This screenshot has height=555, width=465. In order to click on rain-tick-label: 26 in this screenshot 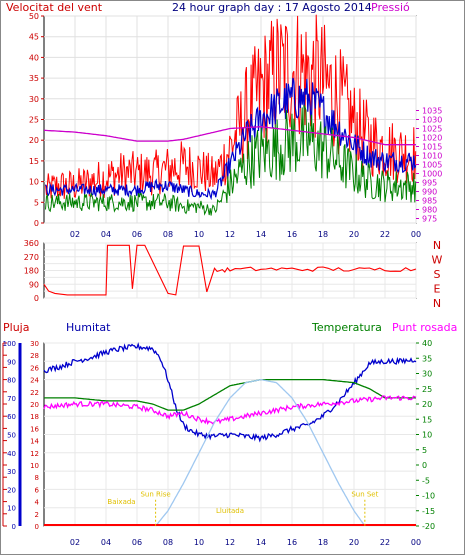, I will do `click(34, 368)`.